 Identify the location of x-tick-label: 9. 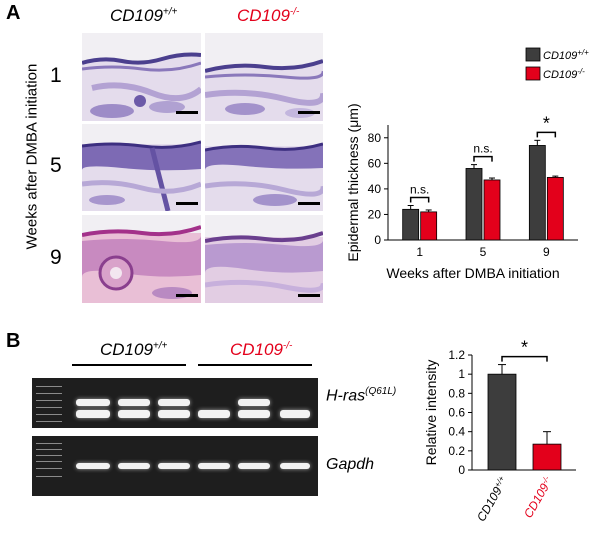
(546, 252).